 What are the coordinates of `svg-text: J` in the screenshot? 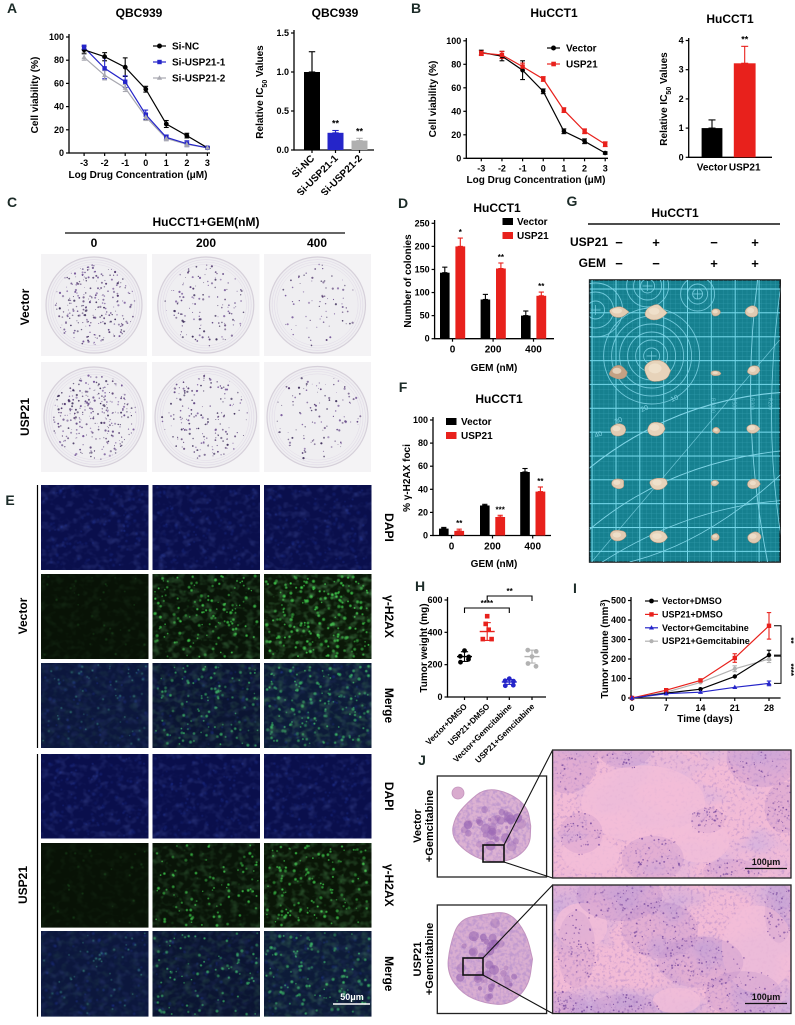 It's located at (422, 760).